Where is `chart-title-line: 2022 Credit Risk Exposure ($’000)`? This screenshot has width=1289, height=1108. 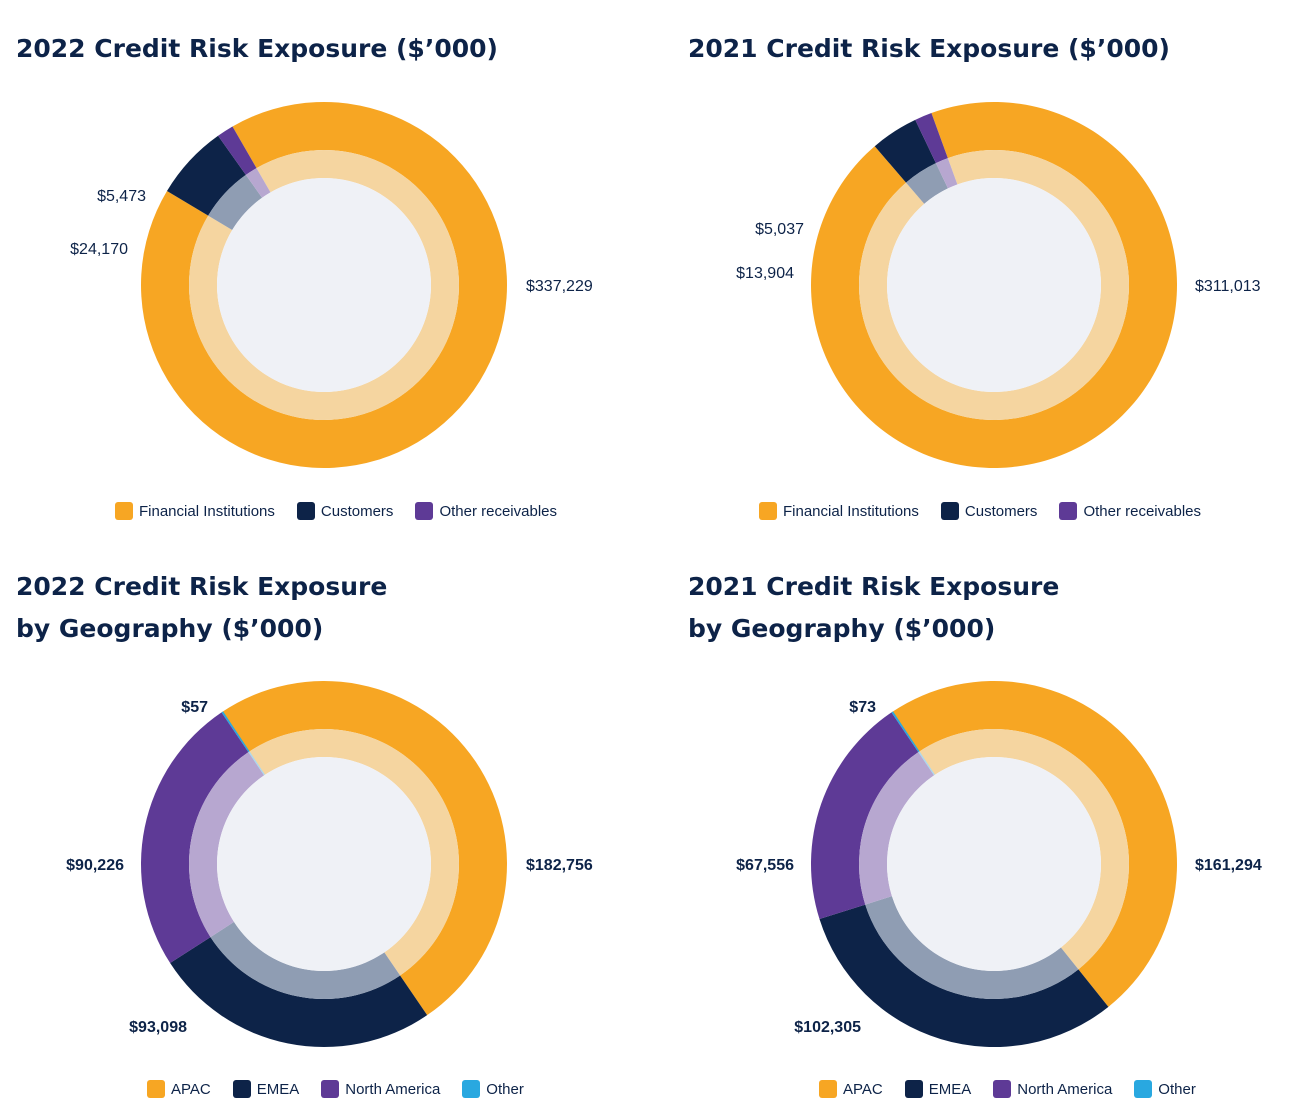
chart-title-line: 2022 Credit Risk Exposure ($’000) is located at coordinates (257, 48).